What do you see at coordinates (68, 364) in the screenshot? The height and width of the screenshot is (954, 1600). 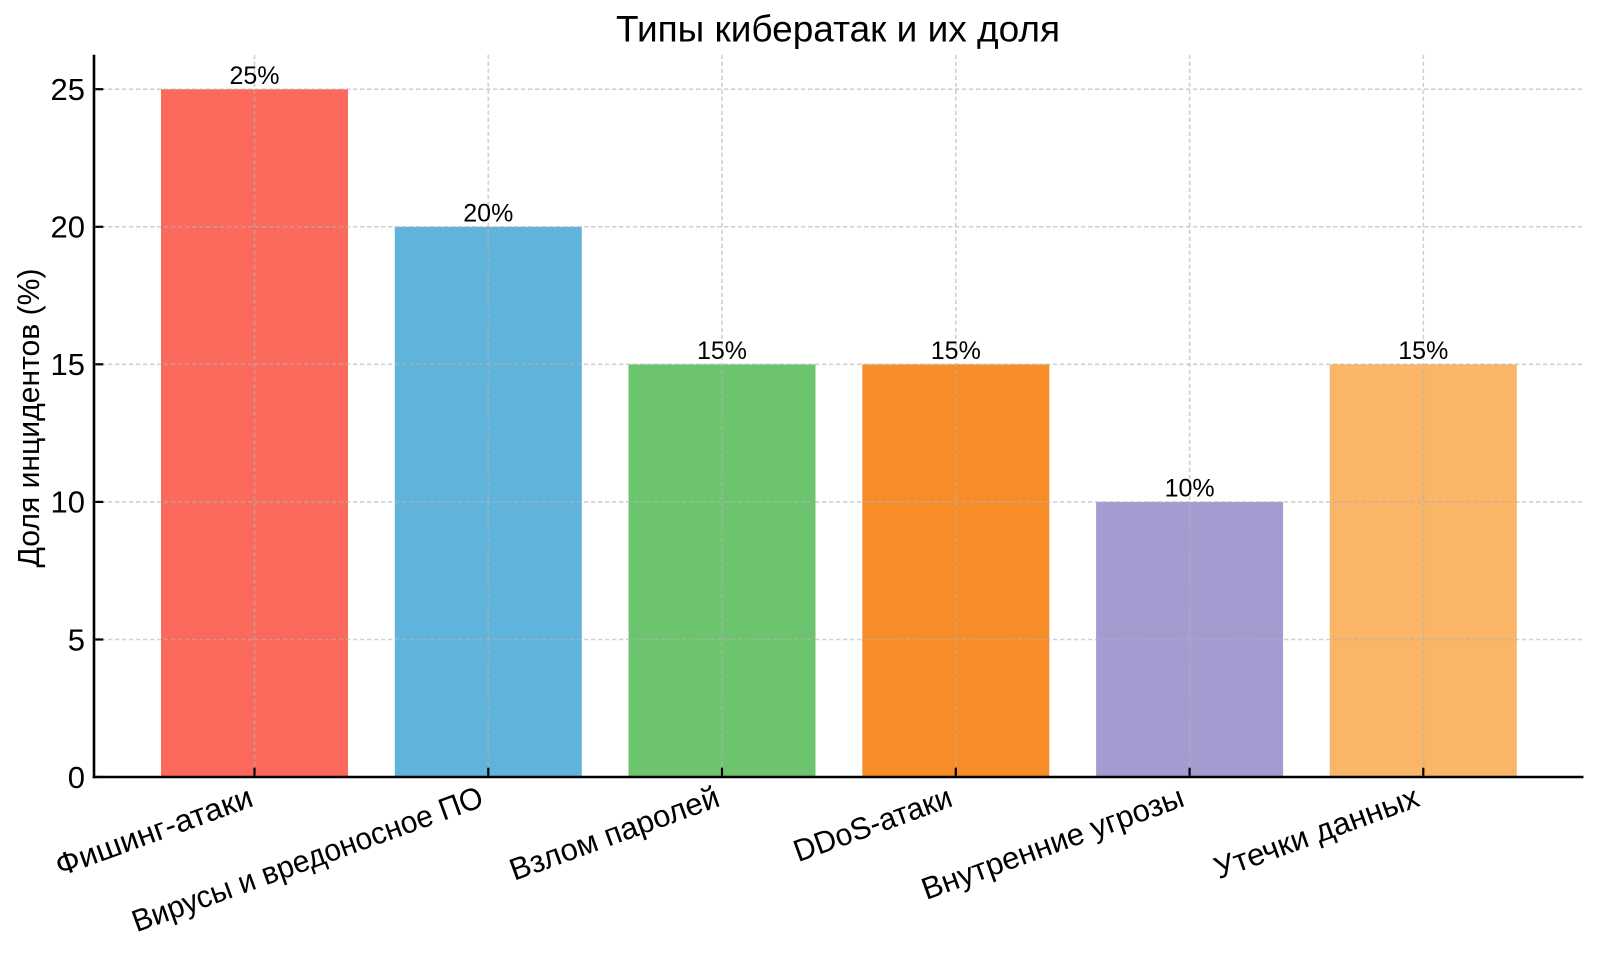 I see `svg-text: 15` at bounding box center [68, 364].